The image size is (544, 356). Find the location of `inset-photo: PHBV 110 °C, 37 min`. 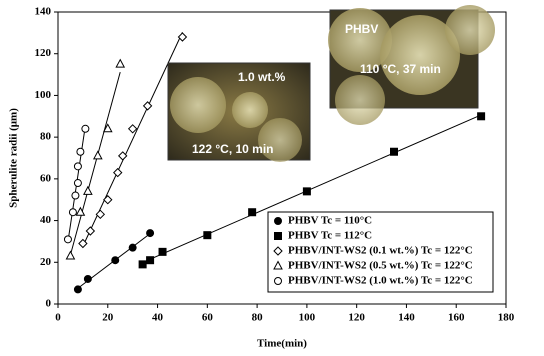

inset-photo: PHBV 110 °C, 37 min is located at coordinates (411, 65).